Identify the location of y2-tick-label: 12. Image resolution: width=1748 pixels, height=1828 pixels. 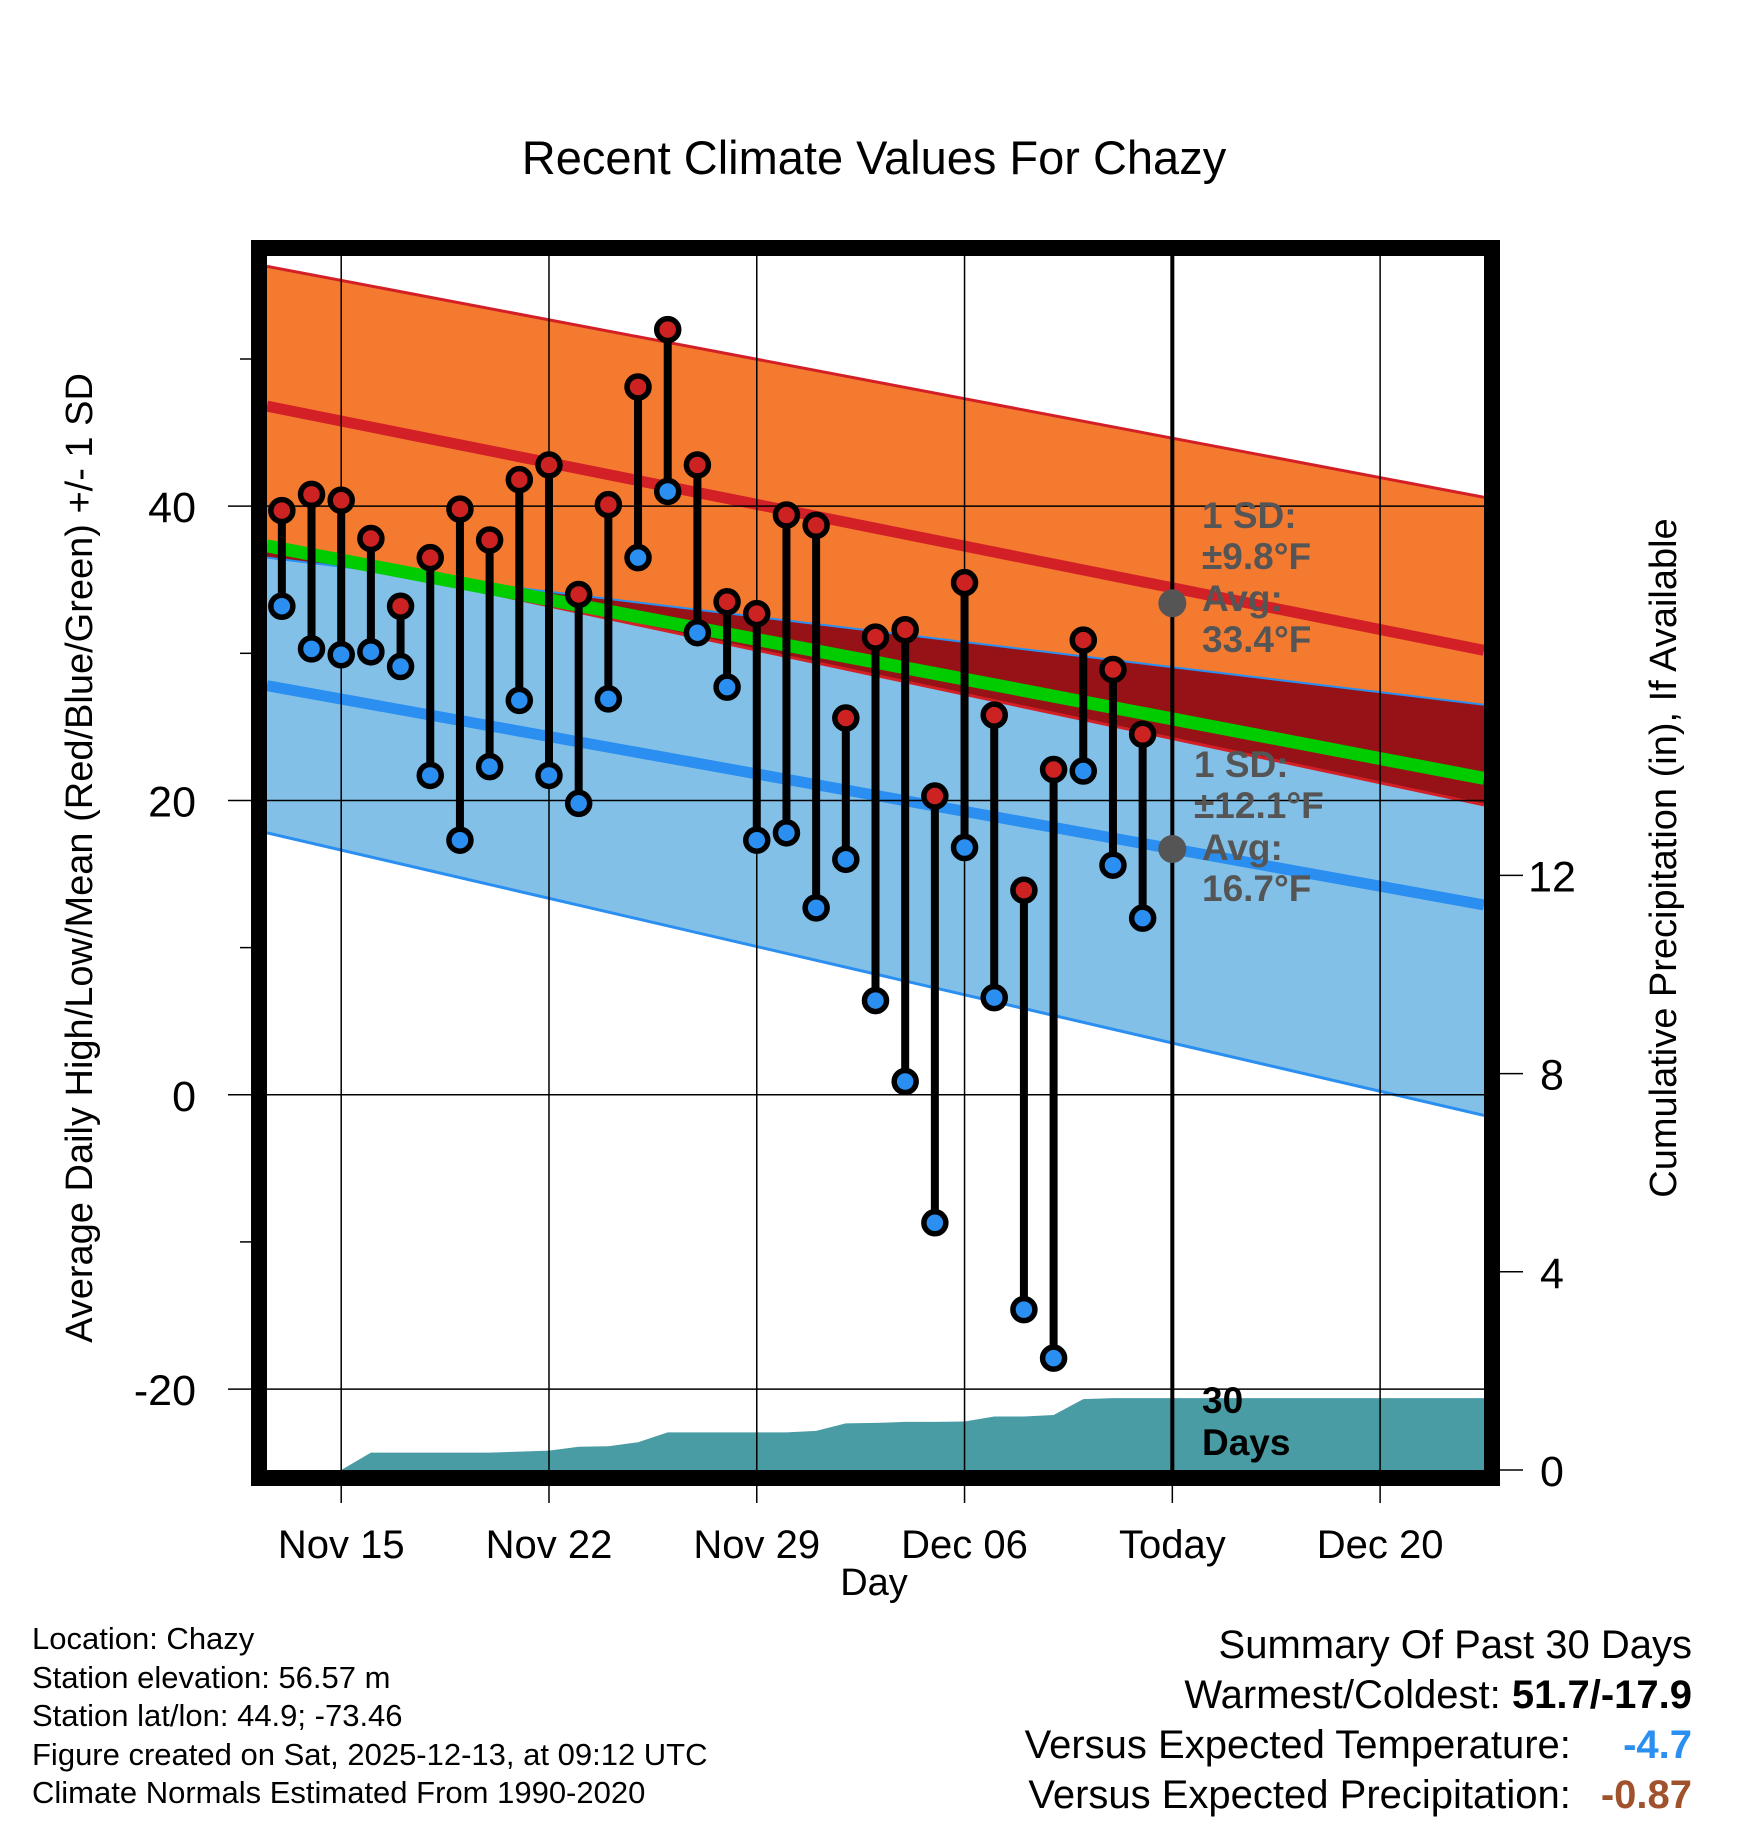
(1552, 877).